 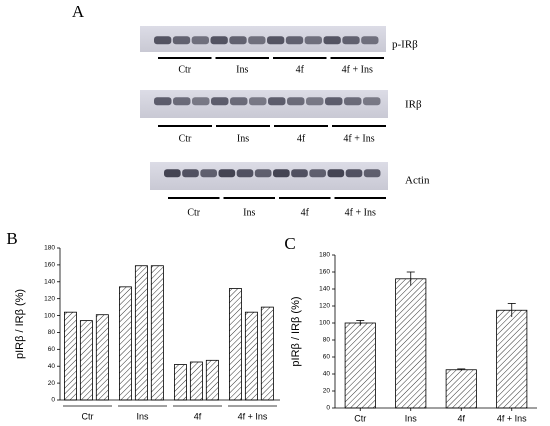 I want to click on panel-label: B, so click(x=11, y=238).